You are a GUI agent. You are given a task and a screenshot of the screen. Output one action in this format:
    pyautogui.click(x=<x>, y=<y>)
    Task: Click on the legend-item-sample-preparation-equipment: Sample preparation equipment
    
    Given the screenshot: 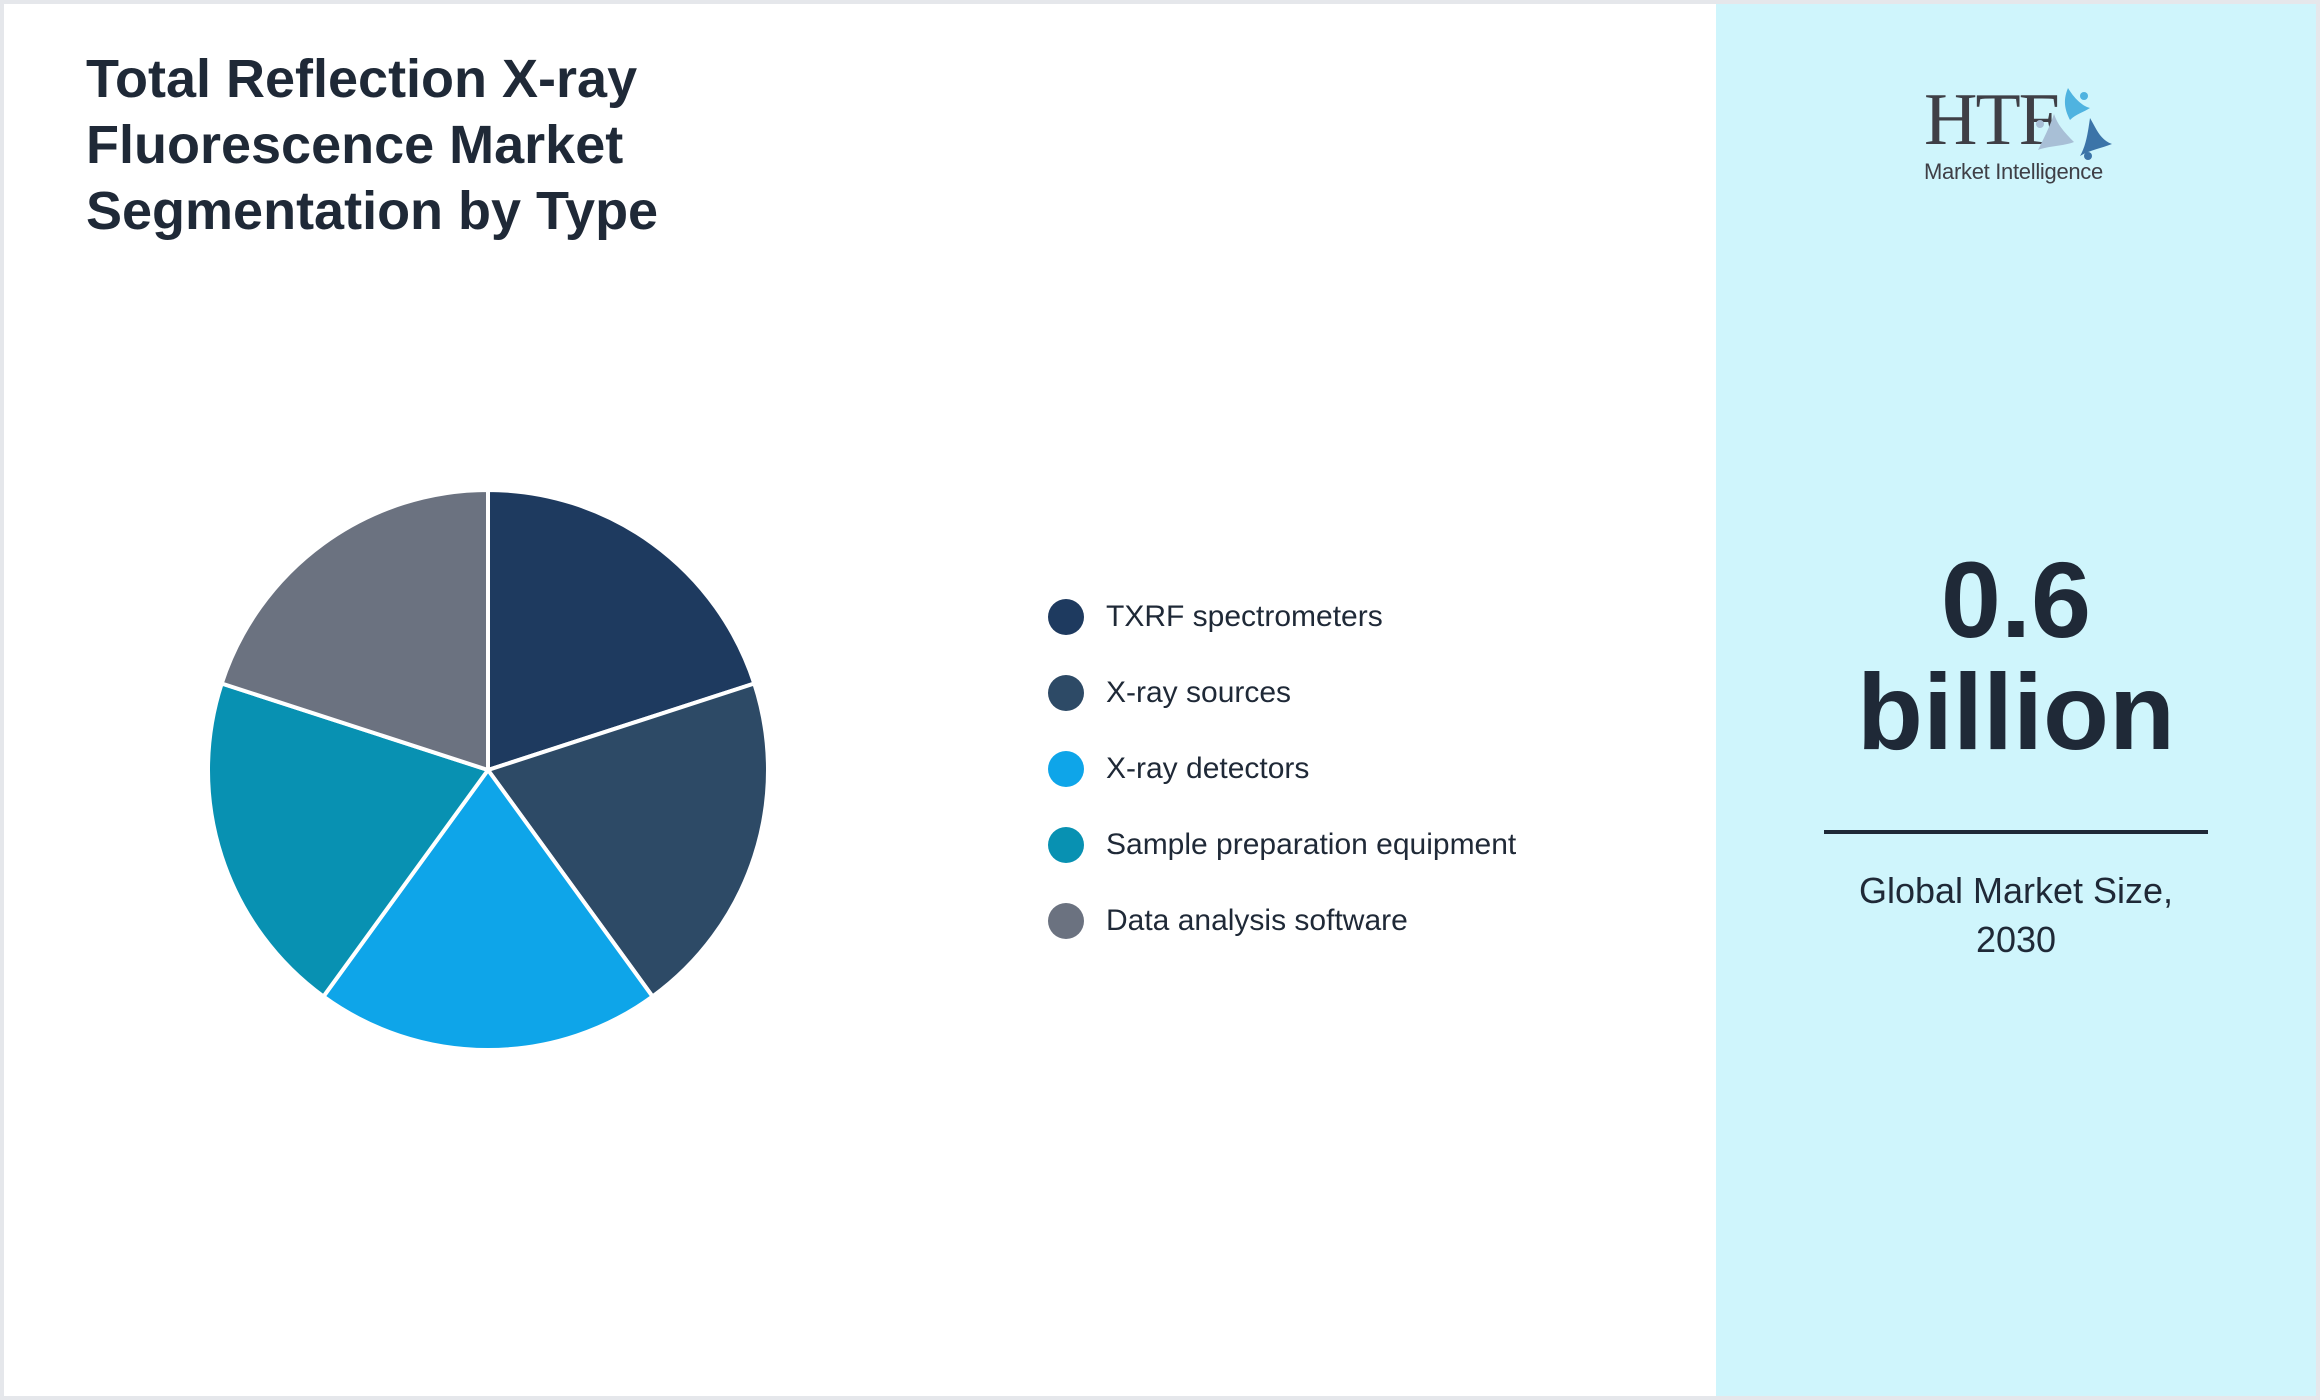 What is the action you would take?
    pyautogui.click(x=1280, y=849)
    